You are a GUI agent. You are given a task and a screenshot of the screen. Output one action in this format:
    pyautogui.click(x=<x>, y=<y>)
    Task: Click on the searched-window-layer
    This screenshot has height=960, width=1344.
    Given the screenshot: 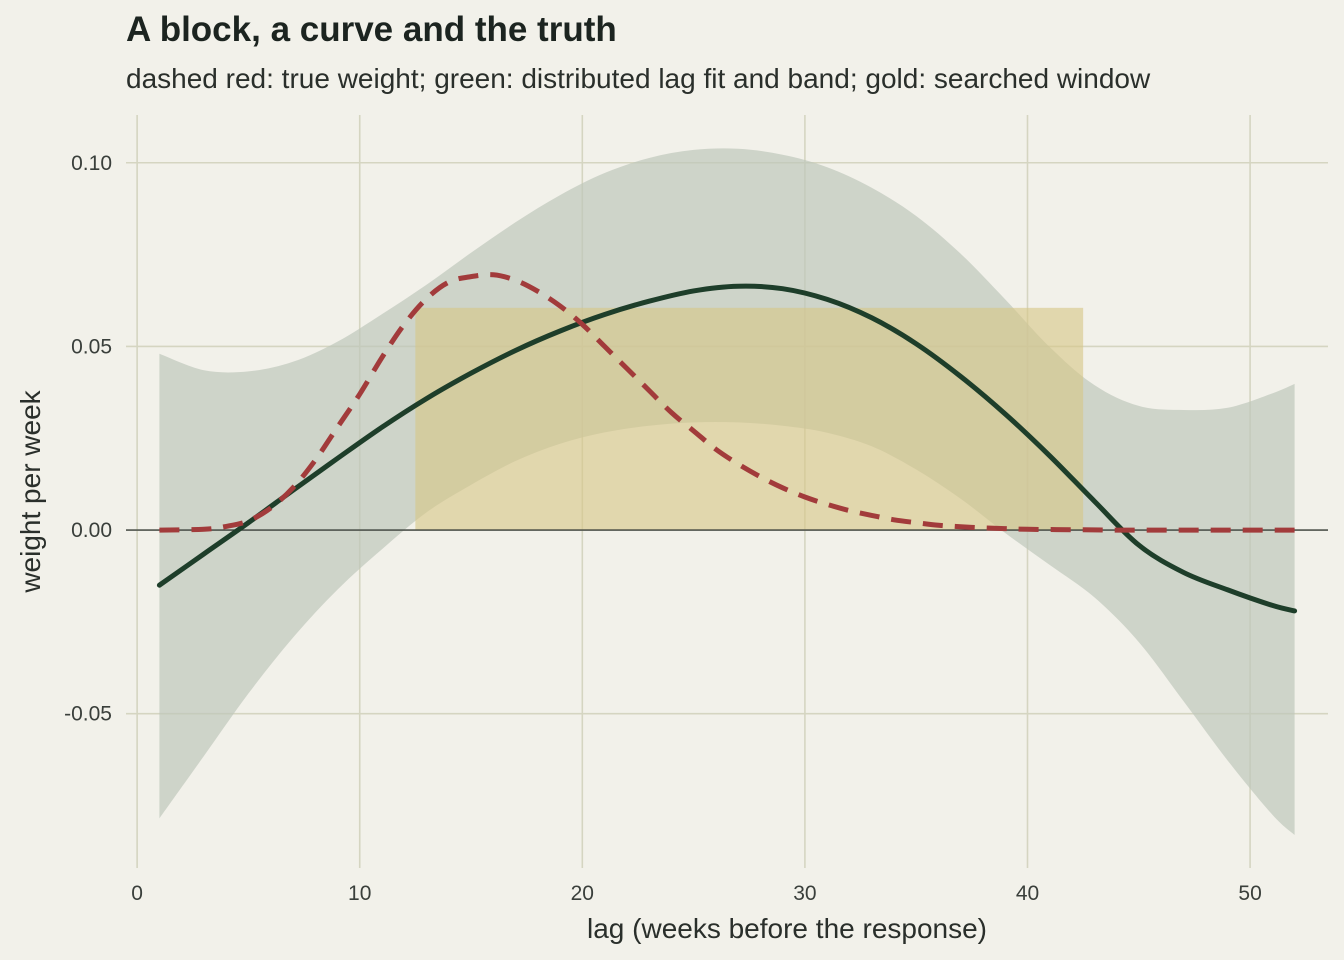 What is the action you would take?
    pyautogui.click(x=749, y=419)
    